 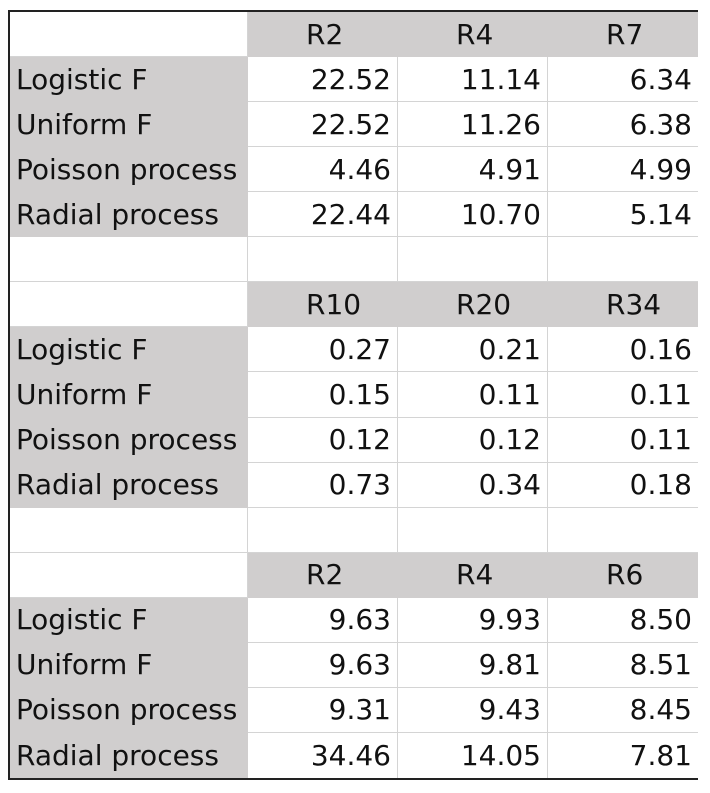 I want to click on value-cell: 0.15, so click(x=323, y=395).